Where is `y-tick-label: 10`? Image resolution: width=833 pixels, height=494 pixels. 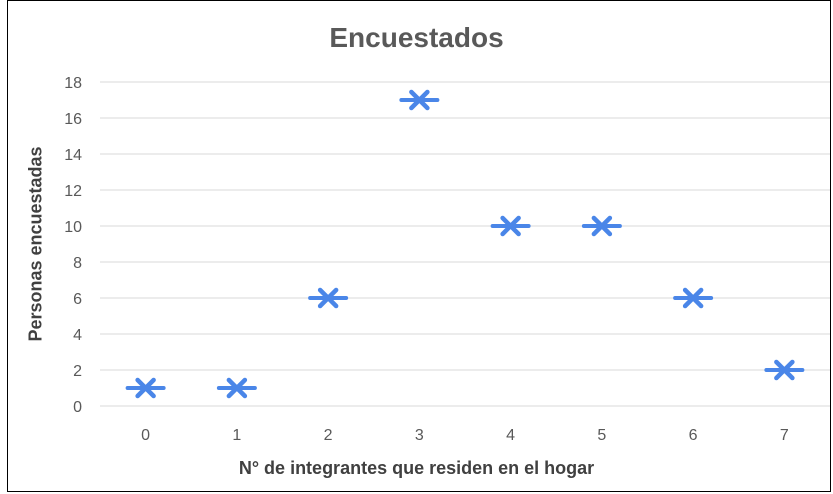
y-tick-label: 10 is located at coordinates (73, 227).